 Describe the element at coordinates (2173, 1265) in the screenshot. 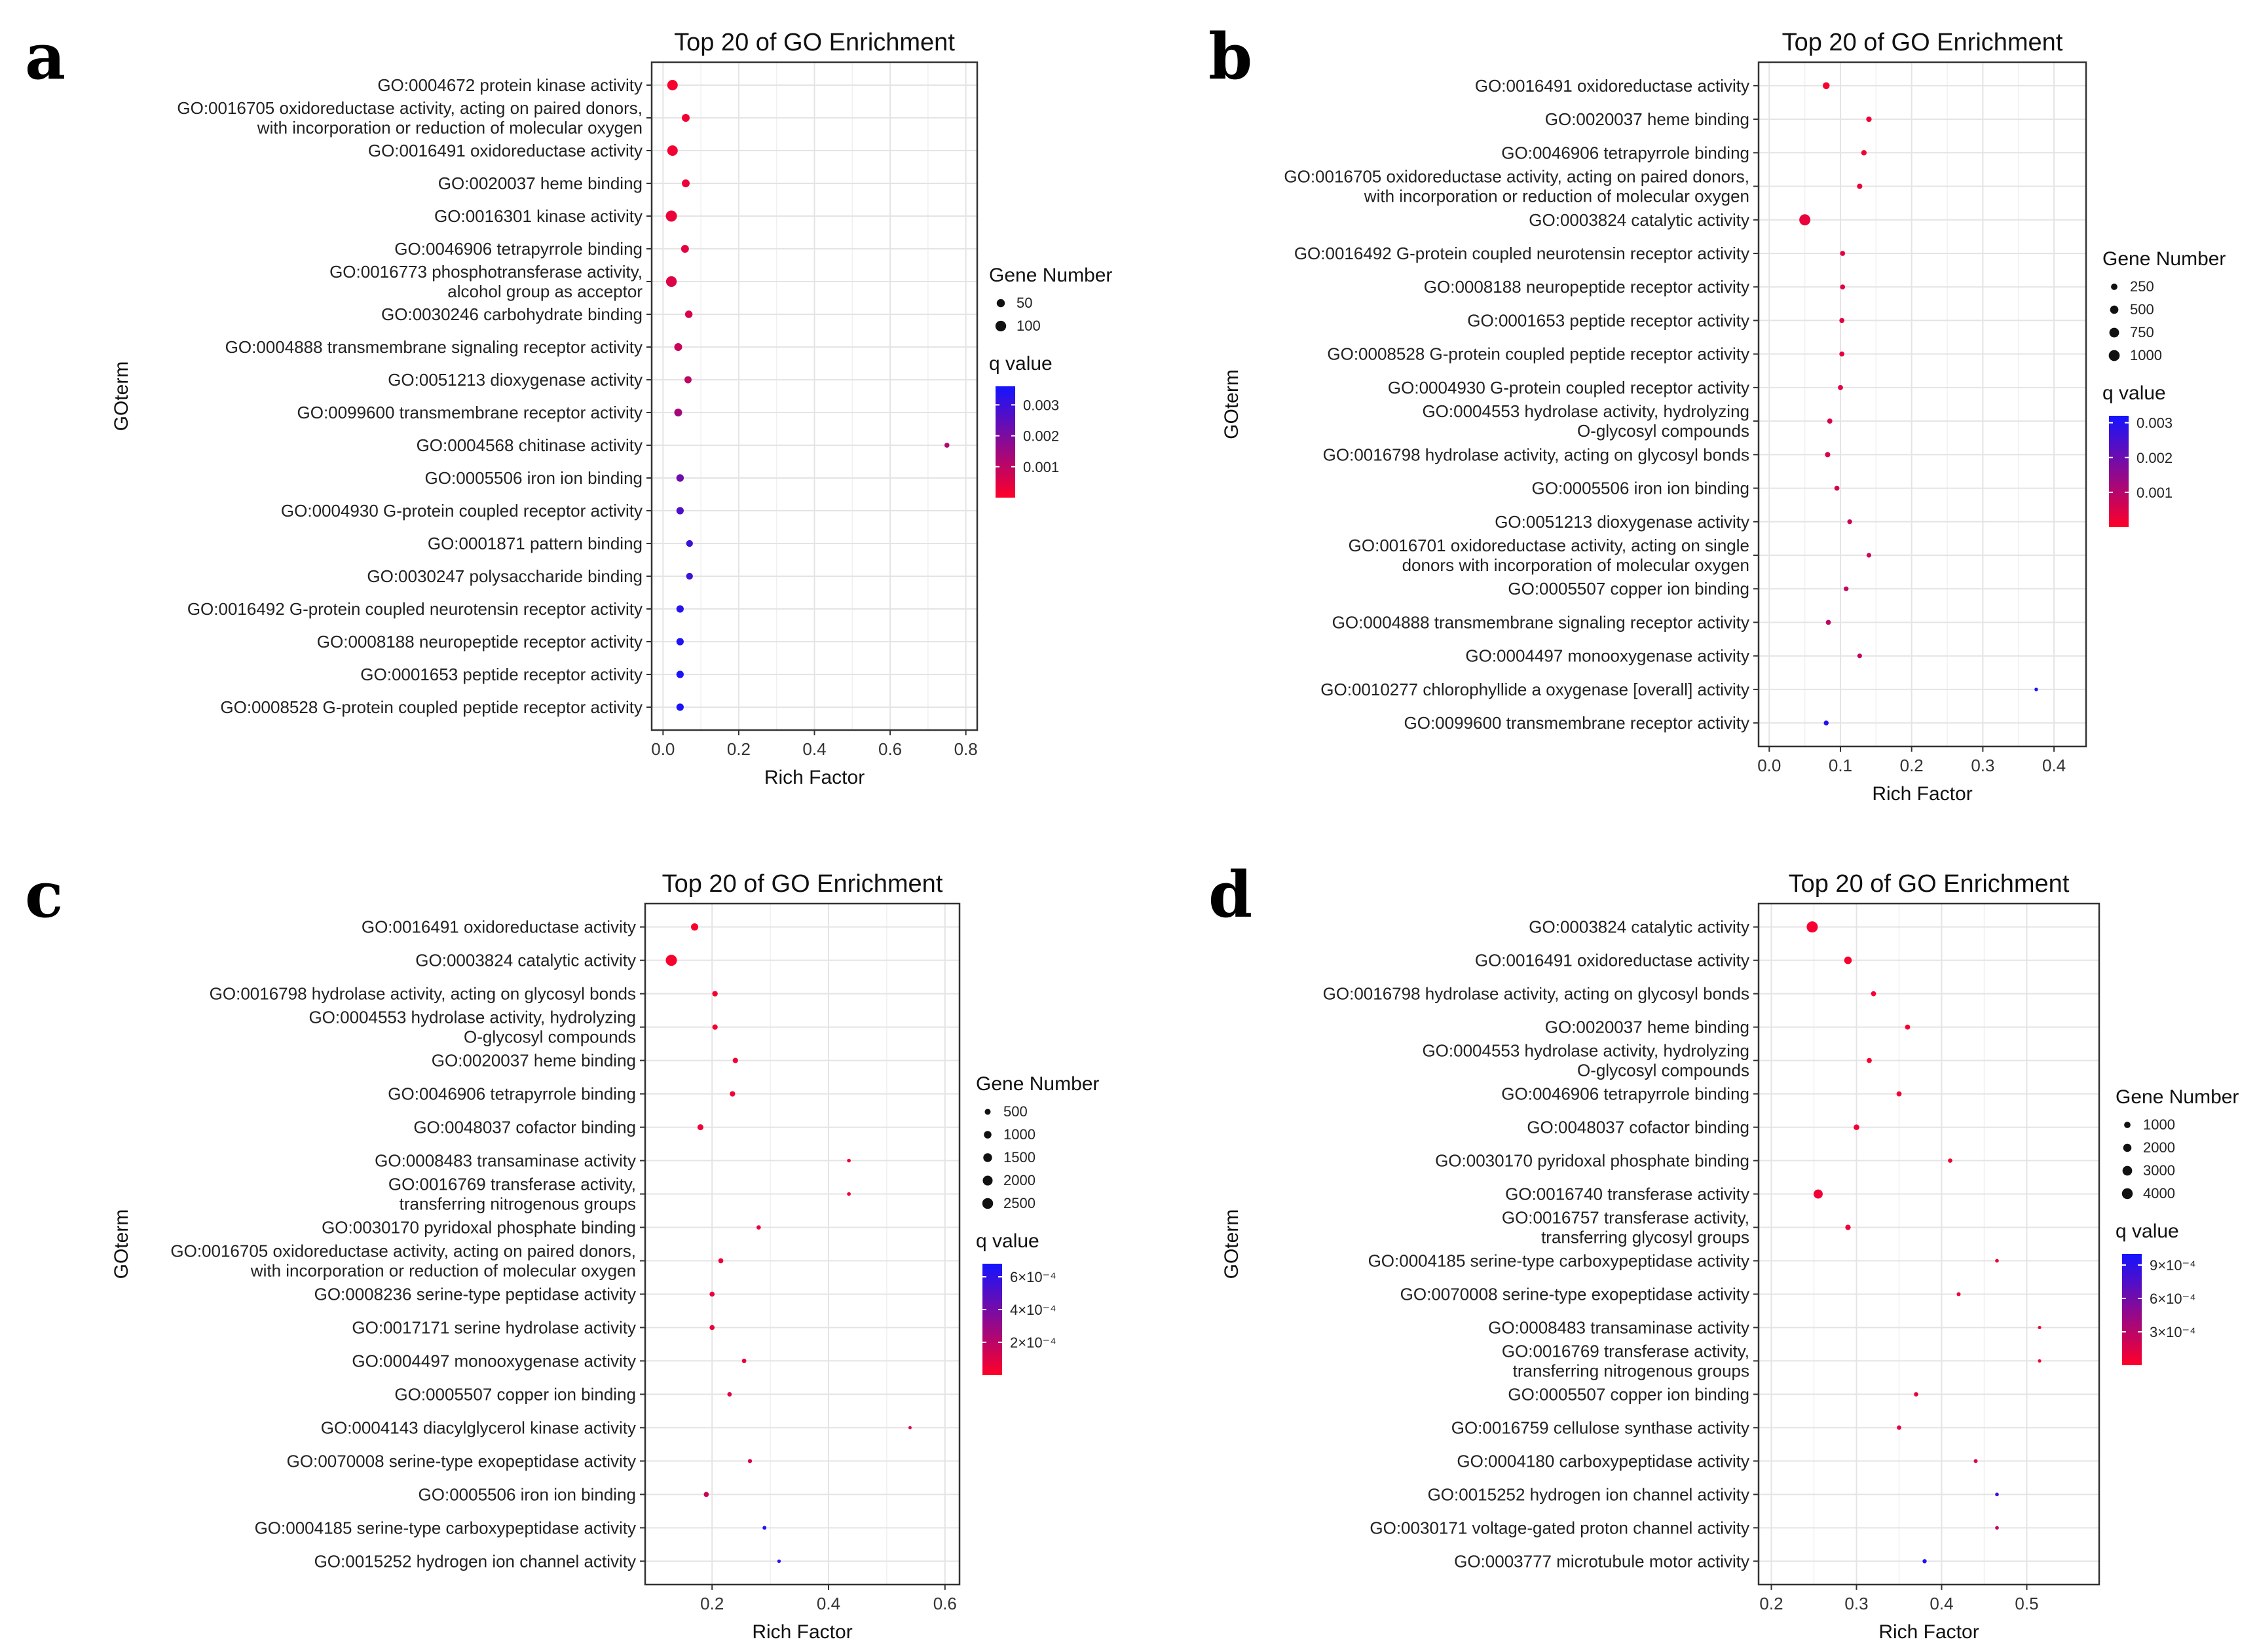

I see `color-legend-label: 9×10⁻⁴` at that location.